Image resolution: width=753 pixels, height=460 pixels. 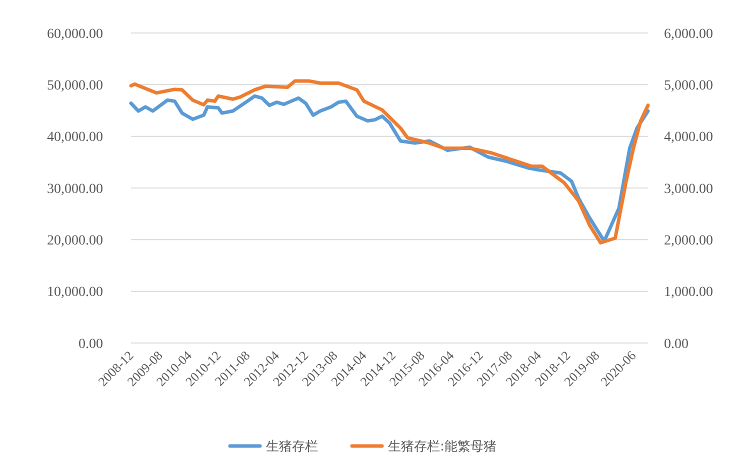 What do you see at coordinates (676, 344) in the screenshot?
I see `y2-tick-label: 0.00` at bounding box center [676, 344].